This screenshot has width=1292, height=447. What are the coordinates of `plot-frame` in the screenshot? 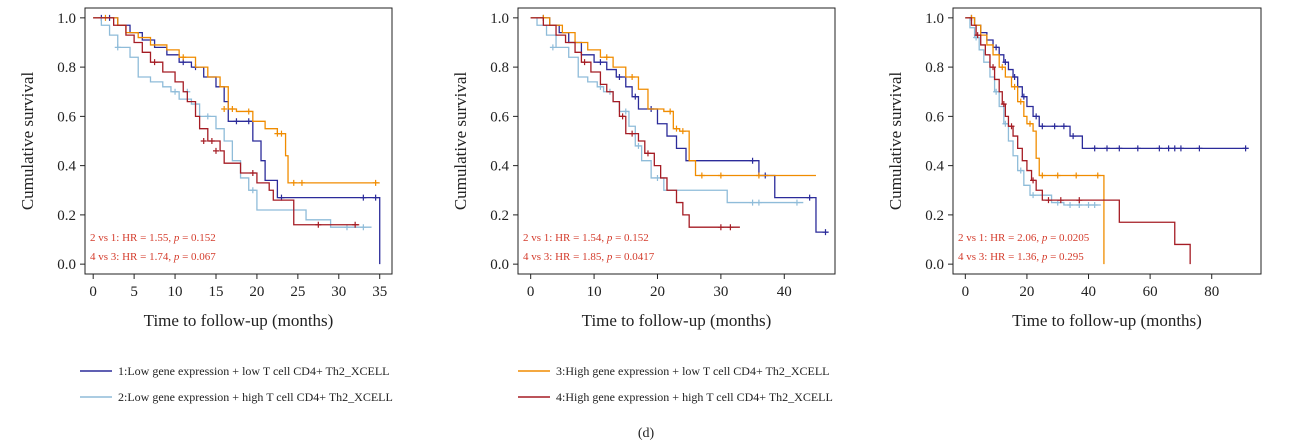 It's located at (676, 141).